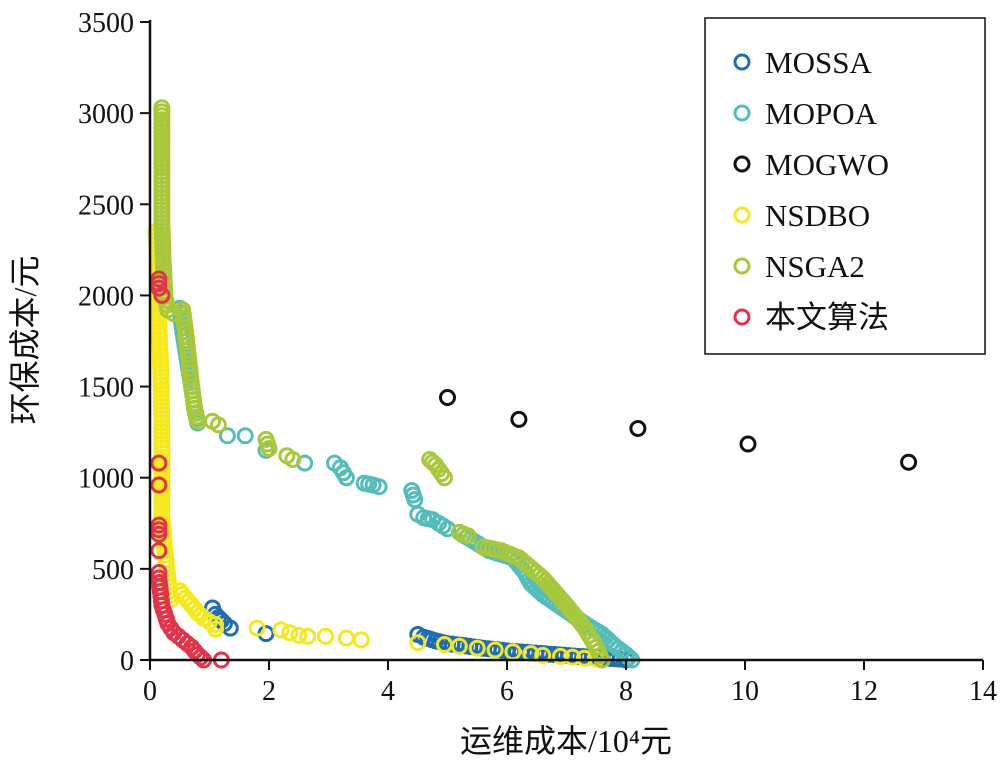 Image resolution: width=1007 pixels, height=770 pixels. Describe the element at coordinates (106, 205) in the screenshot. I see `y-tick-label: 2500` at that location.